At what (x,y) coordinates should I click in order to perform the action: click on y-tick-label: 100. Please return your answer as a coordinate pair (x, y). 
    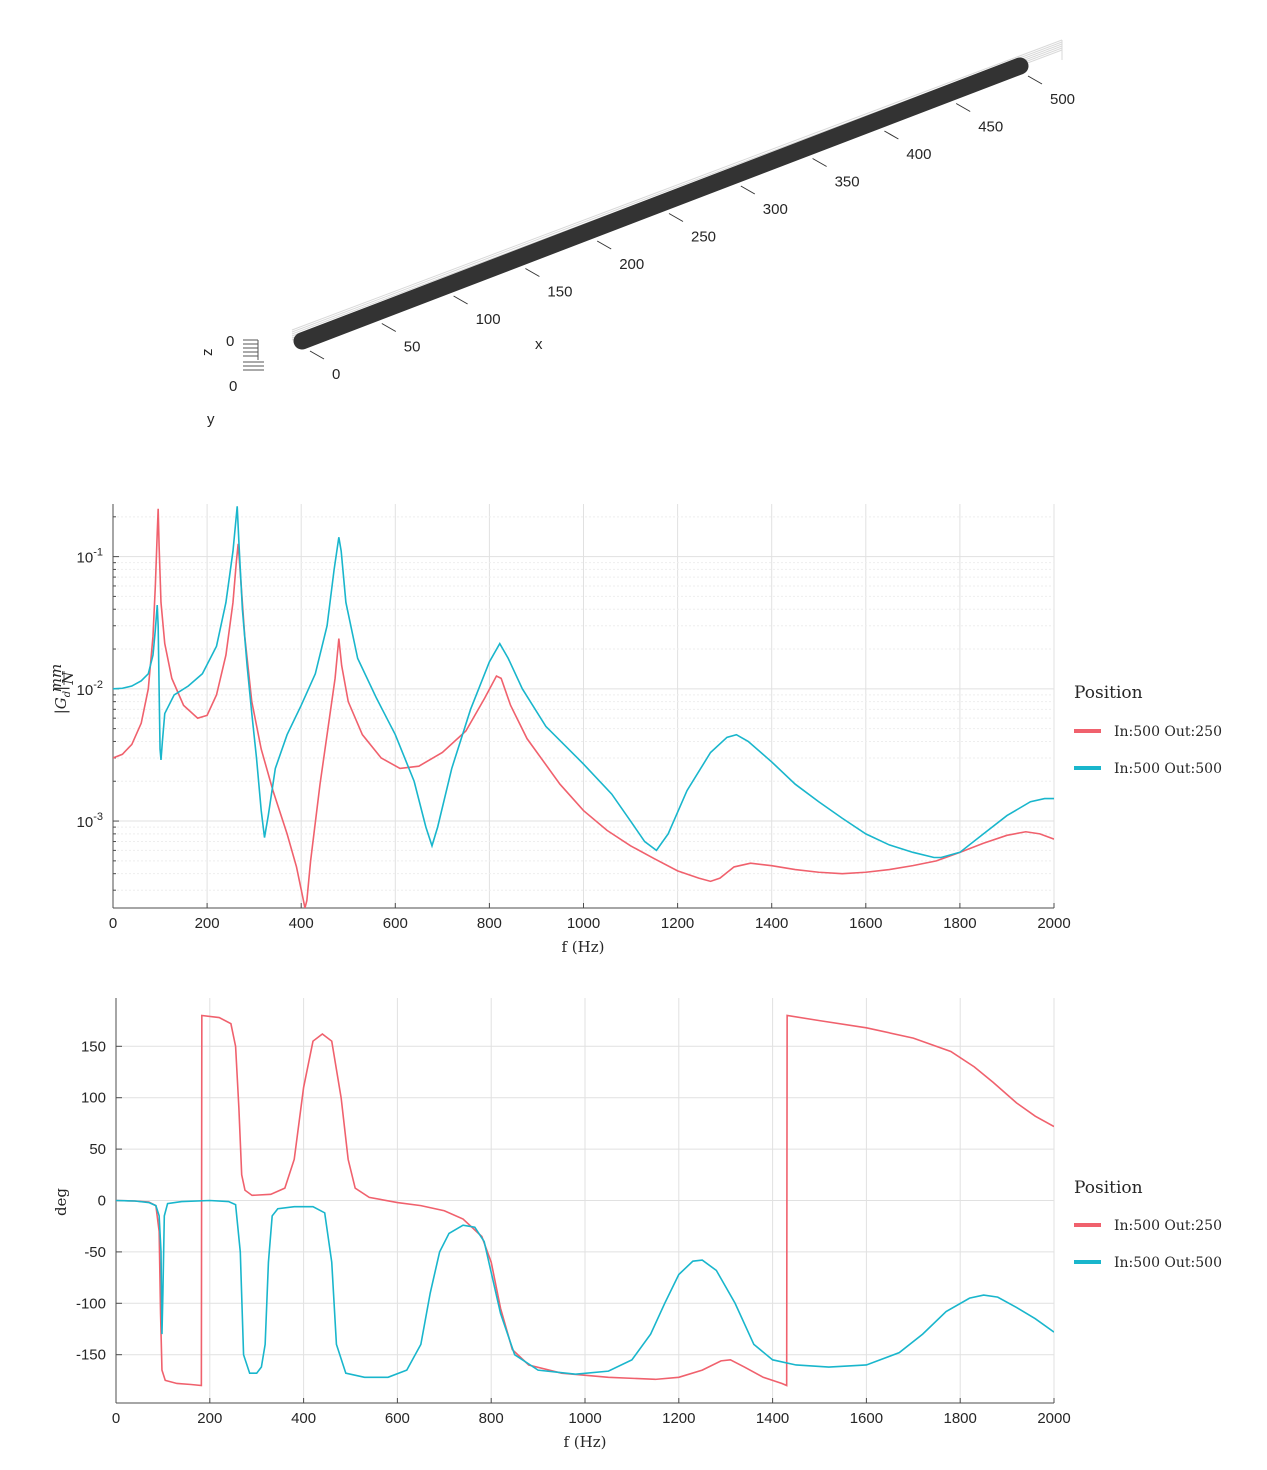
    Looking at the image, I should click on (93, 1098).